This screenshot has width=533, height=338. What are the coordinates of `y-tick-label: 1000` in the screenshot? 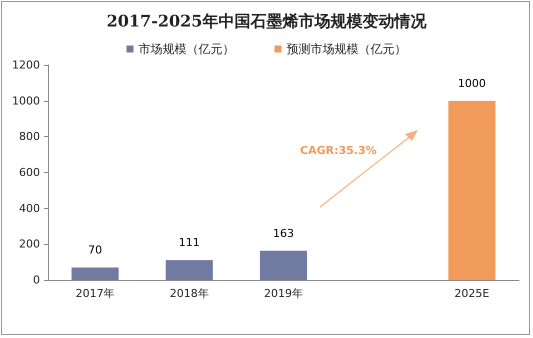 It's located at (26, 101).